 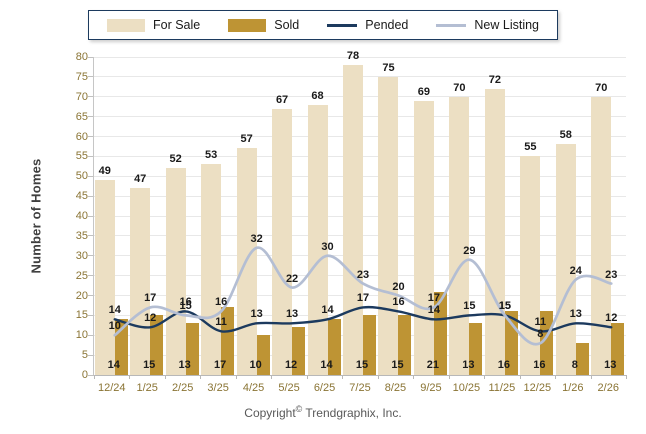 What do you see at coordinates (253, 388) in the screenshot?
I see `x-axis-category-label: 4/25` at bounding box center [253, 388].